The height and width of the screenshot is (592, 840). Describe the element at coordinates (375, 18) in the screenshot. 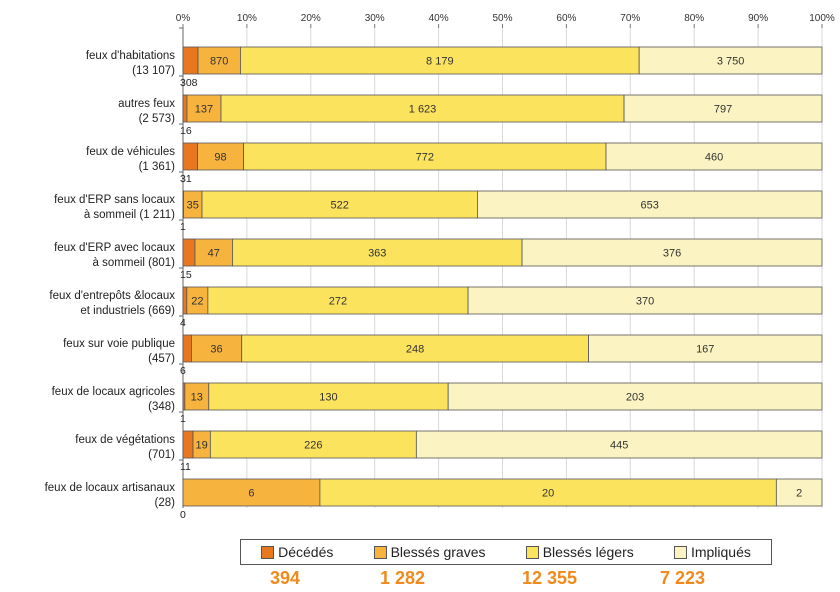

I see `x-tick-label: 30%` at that location.